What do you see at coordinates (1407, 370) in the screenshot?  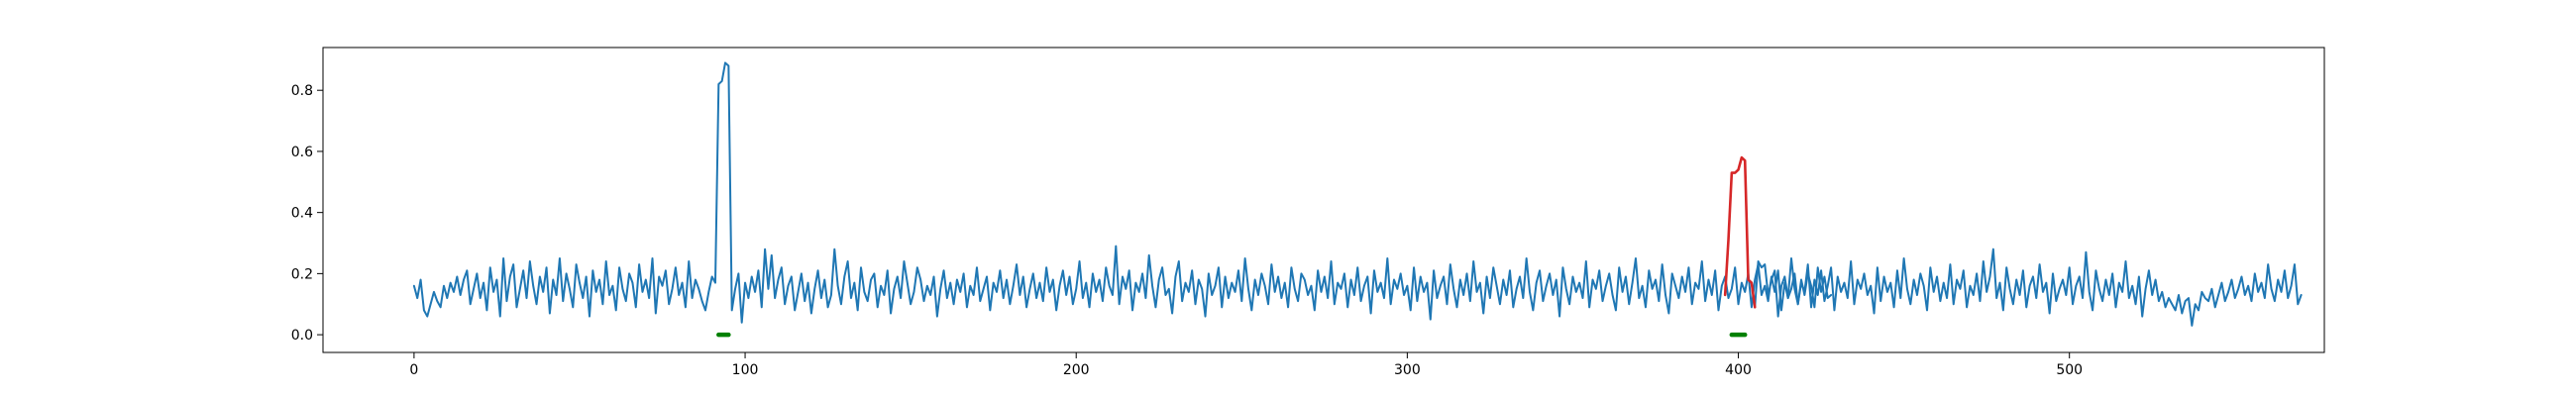 I see `x-tick-label-3: 300` at bounding box center [1407, 370].